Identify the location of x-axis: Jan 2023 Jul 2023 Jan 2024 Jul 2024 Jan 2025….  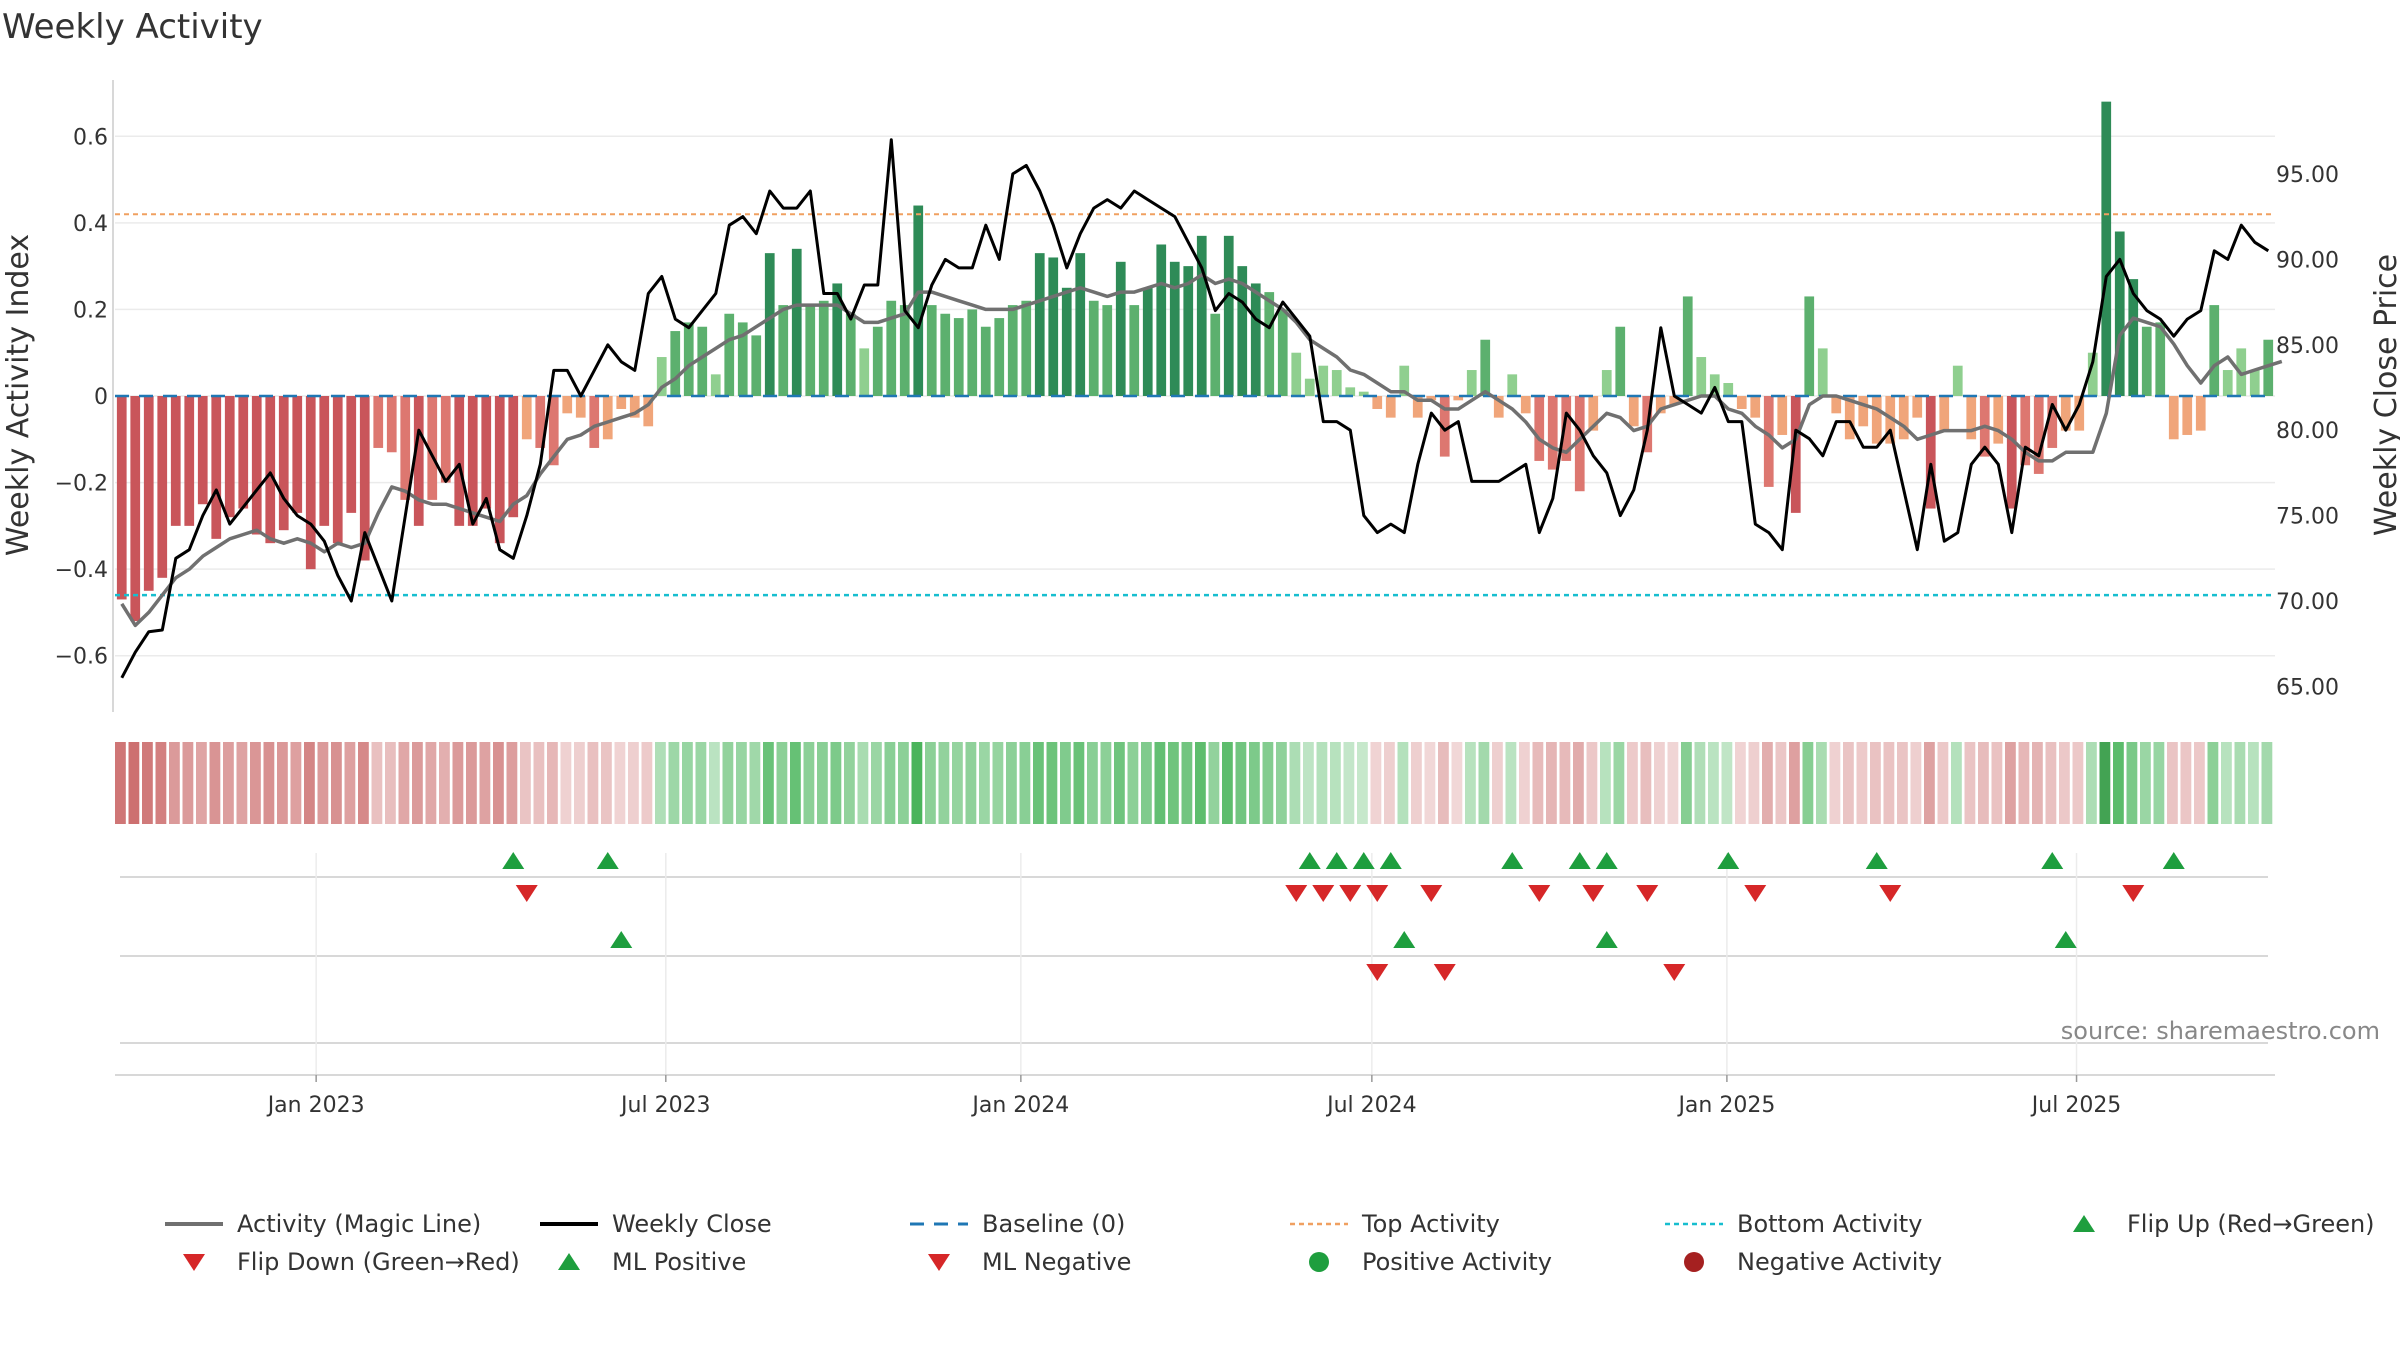
(1195, 1096).